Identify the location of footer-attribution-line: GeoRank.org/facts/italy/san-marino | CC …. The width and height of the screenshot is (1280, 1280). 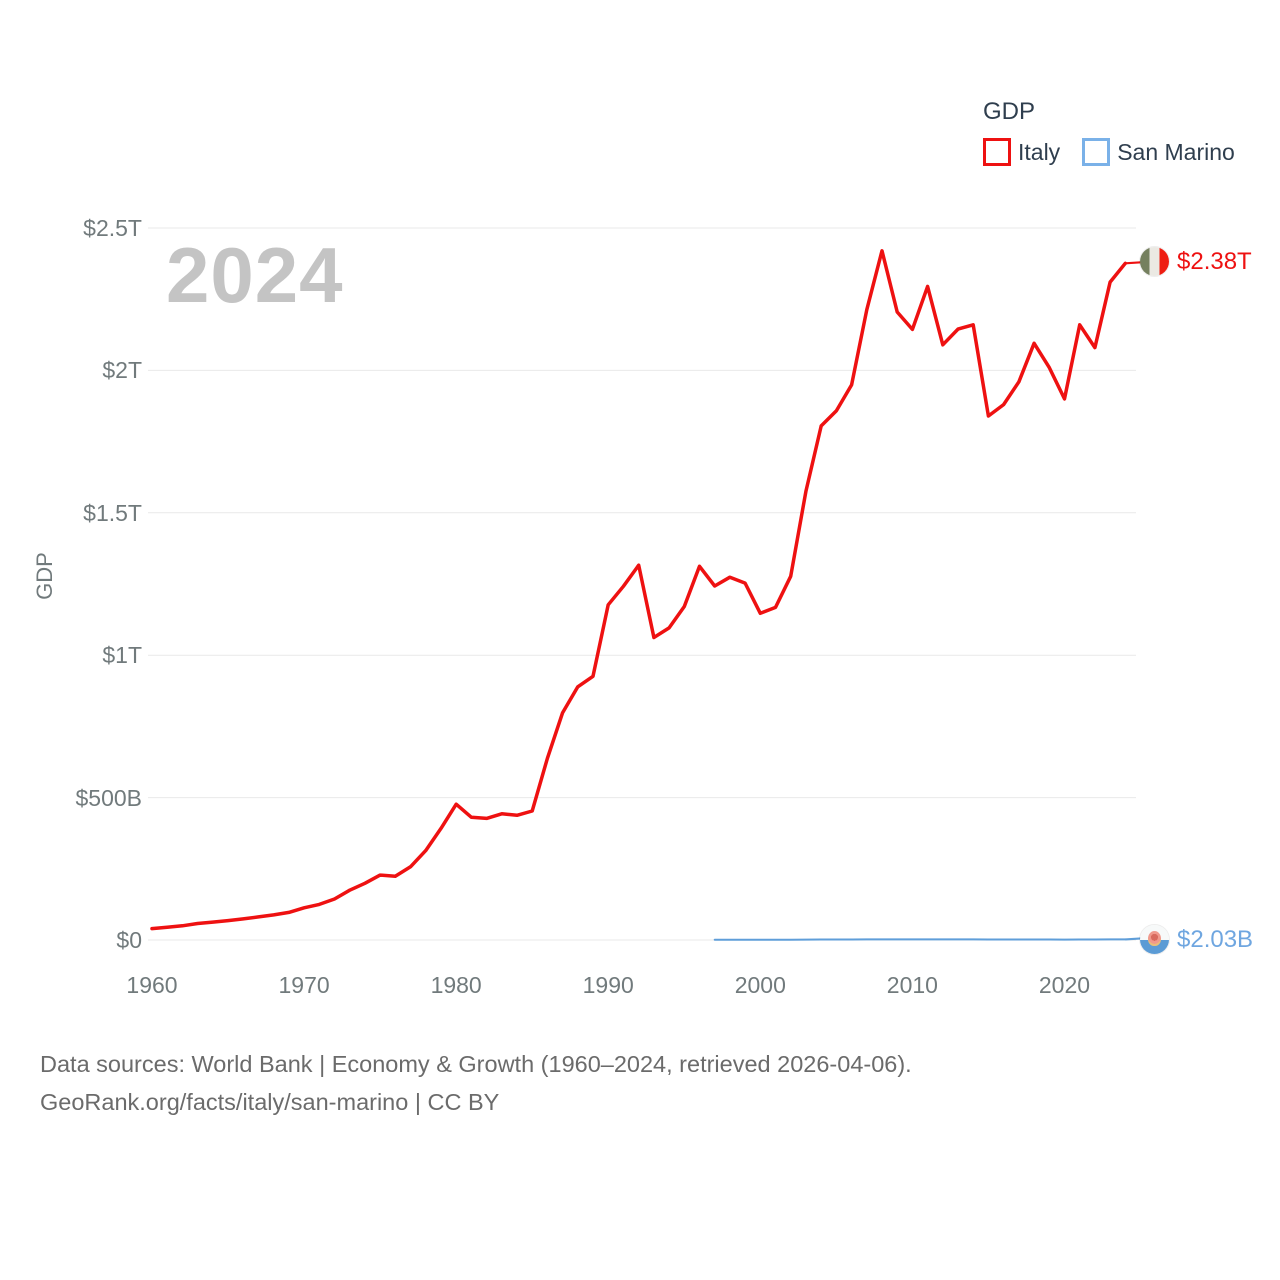
(270, 1102).